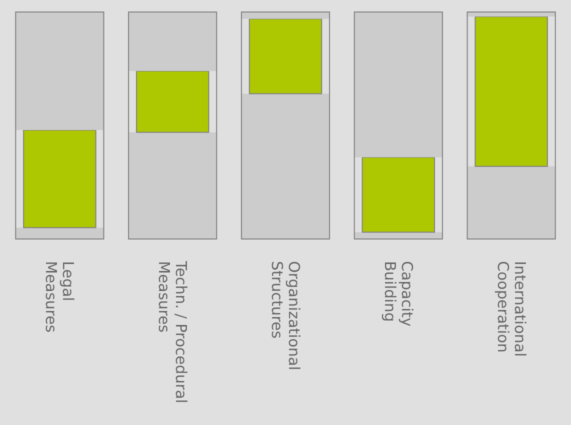  Describe the element at coordinates (511, 309) in the screenshot. I see `x-tick-label: International Cooperation` at that location.